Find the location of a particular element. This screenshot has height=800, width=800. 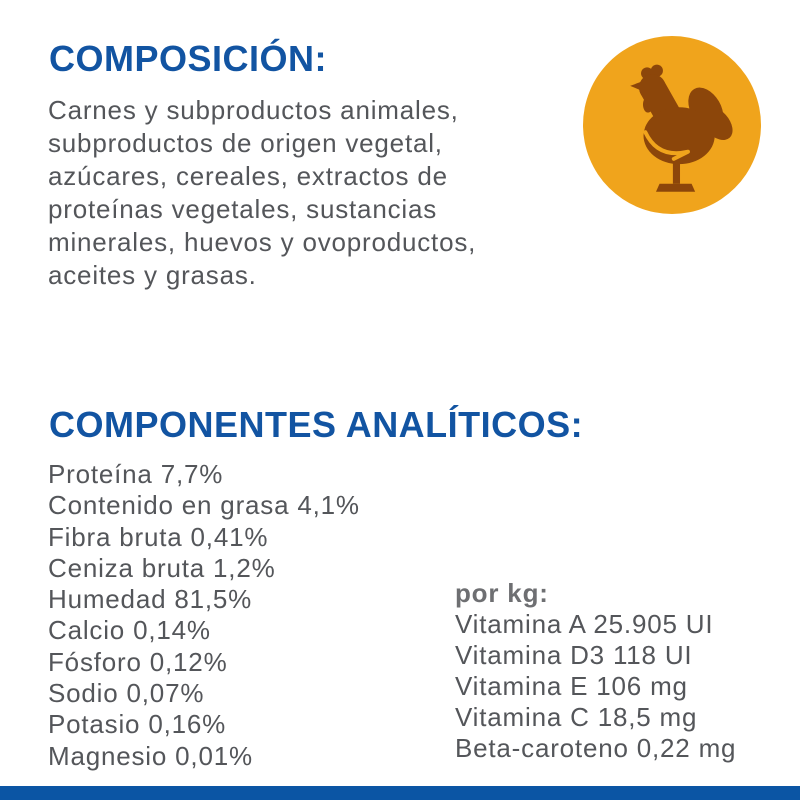

analytical-item: Contenido en grasa 4,1% is located at coordinates (204, 505).